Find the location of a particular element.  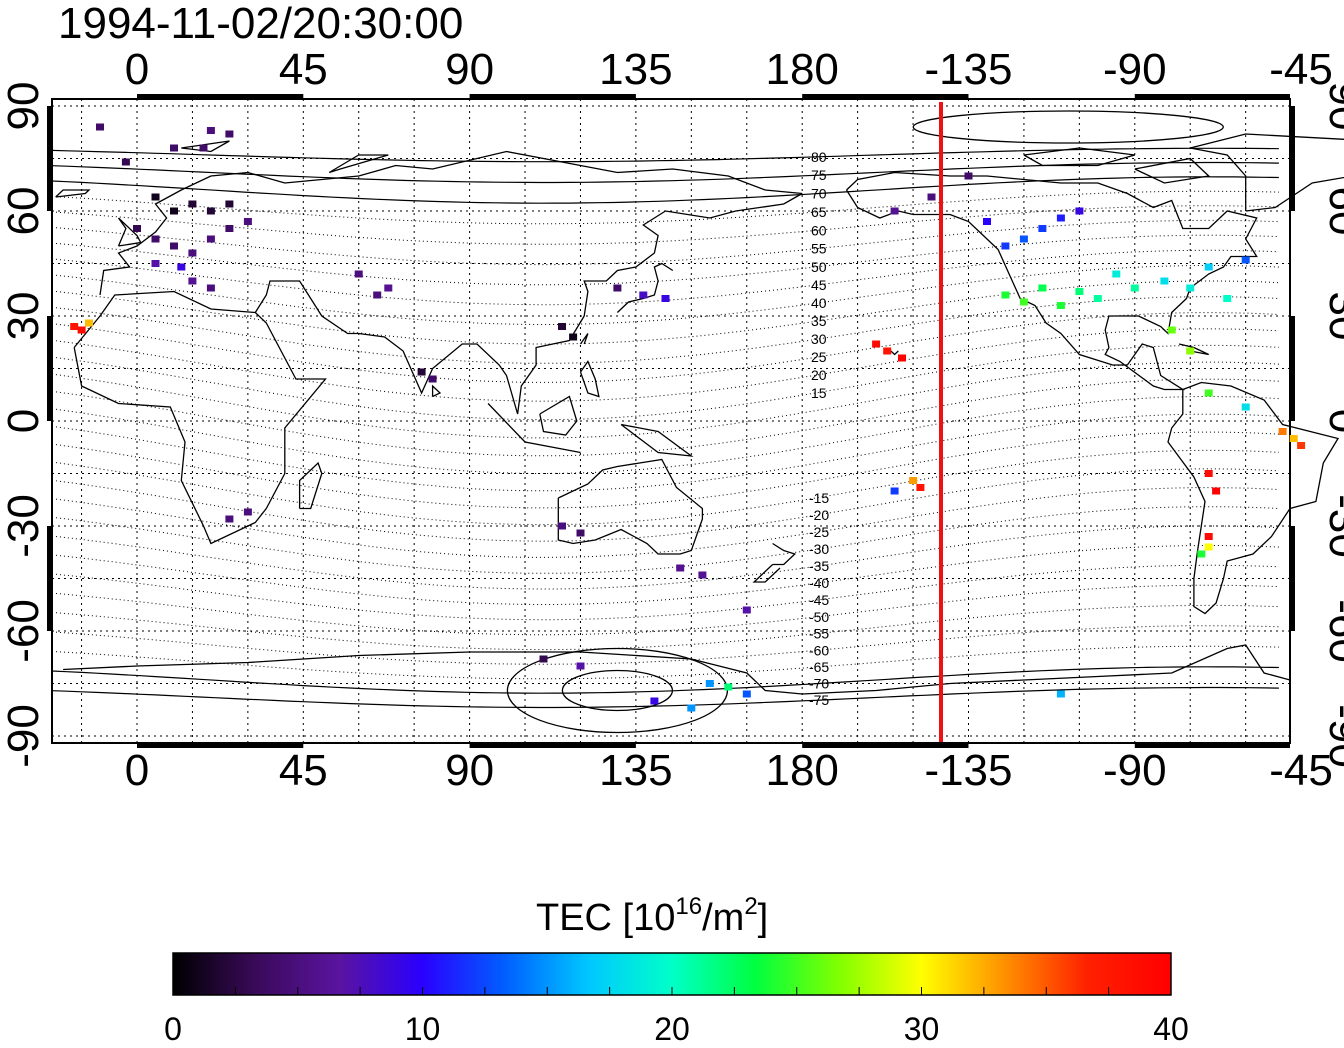

contour-label: -30 is located at coordinates (819, 549).